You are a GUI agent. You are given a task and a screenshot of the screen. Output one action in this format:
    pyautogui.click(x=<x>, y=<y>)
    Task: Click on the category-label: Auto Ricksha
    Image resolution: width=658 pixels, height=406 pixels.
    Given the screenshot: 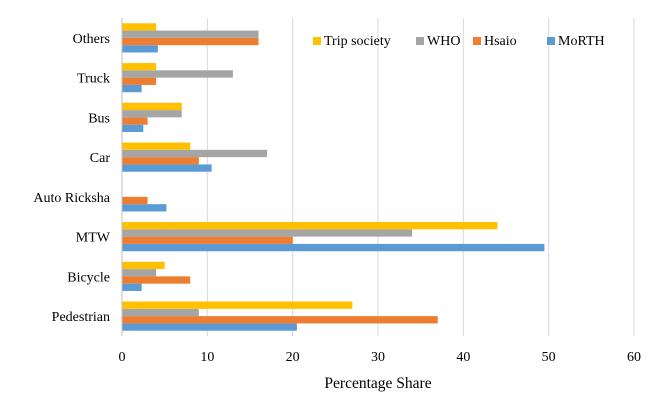 What is the action you would take?
    pyautogui.click(x=71, y=198)
    